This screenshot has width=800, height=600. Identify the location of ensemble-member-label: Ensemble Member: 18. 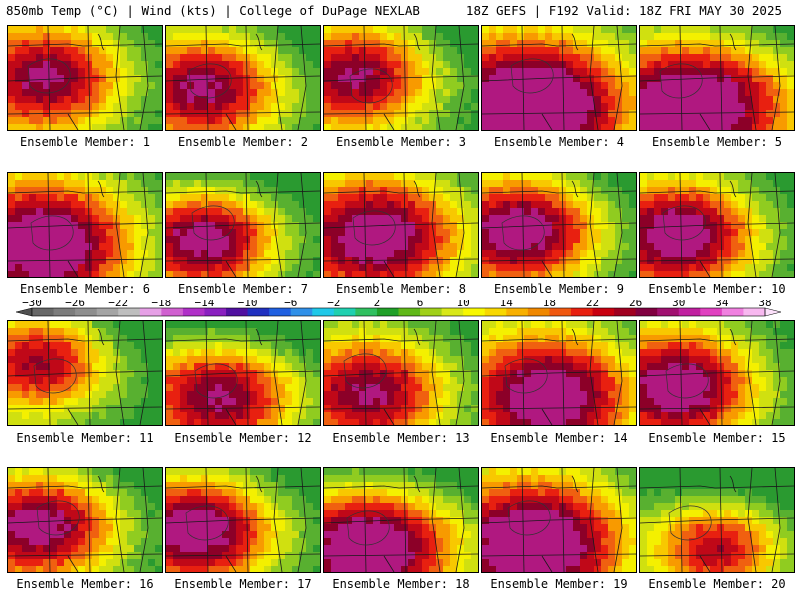
(401, 584).